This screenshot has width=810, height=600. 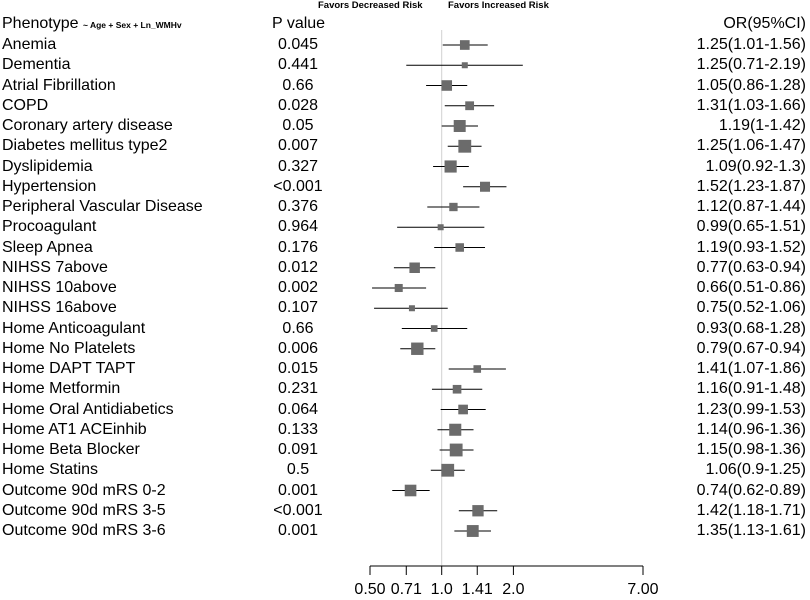 I want to click on row-label: NIHSS 7above, so click(x=55, y=267).